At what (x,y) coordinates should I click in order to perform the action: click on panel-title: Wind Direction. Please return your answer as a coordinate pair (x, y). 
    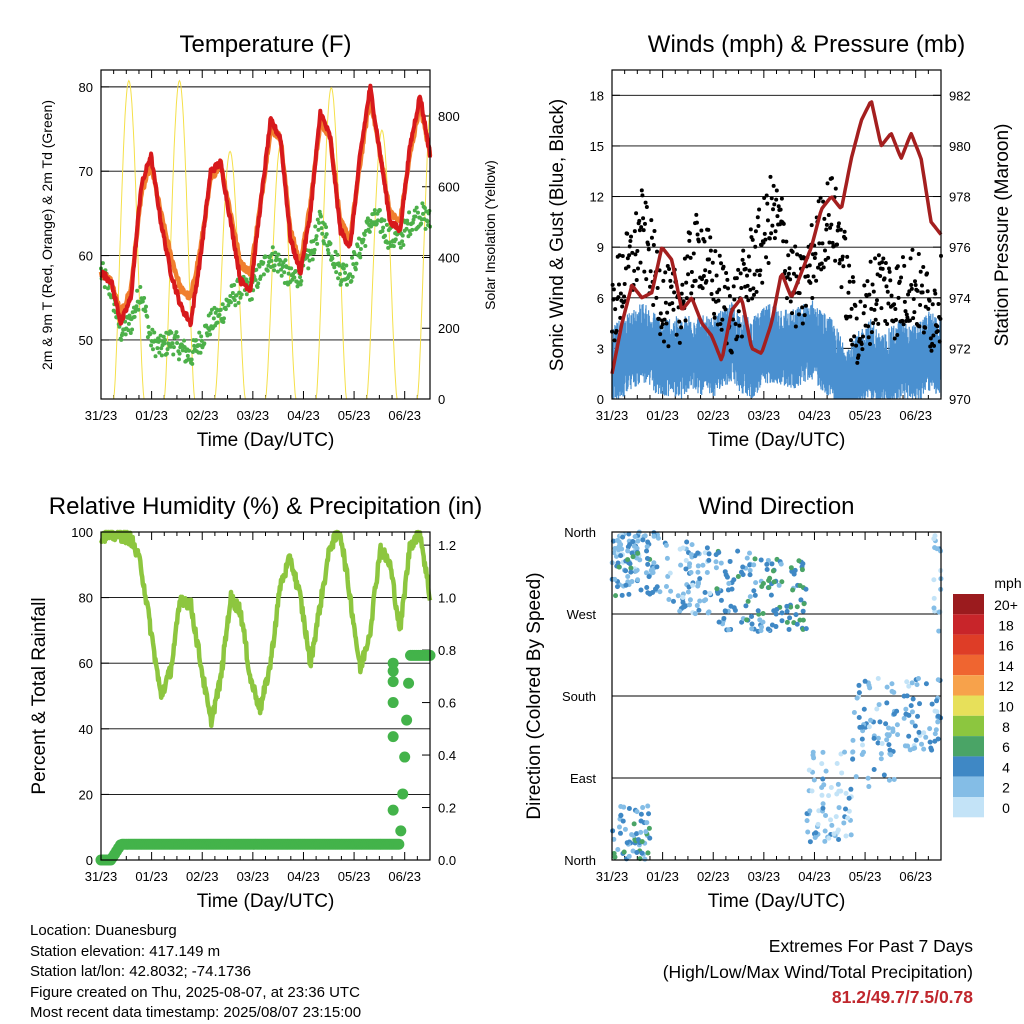
    Looking at the image, I should click on (776, 506).